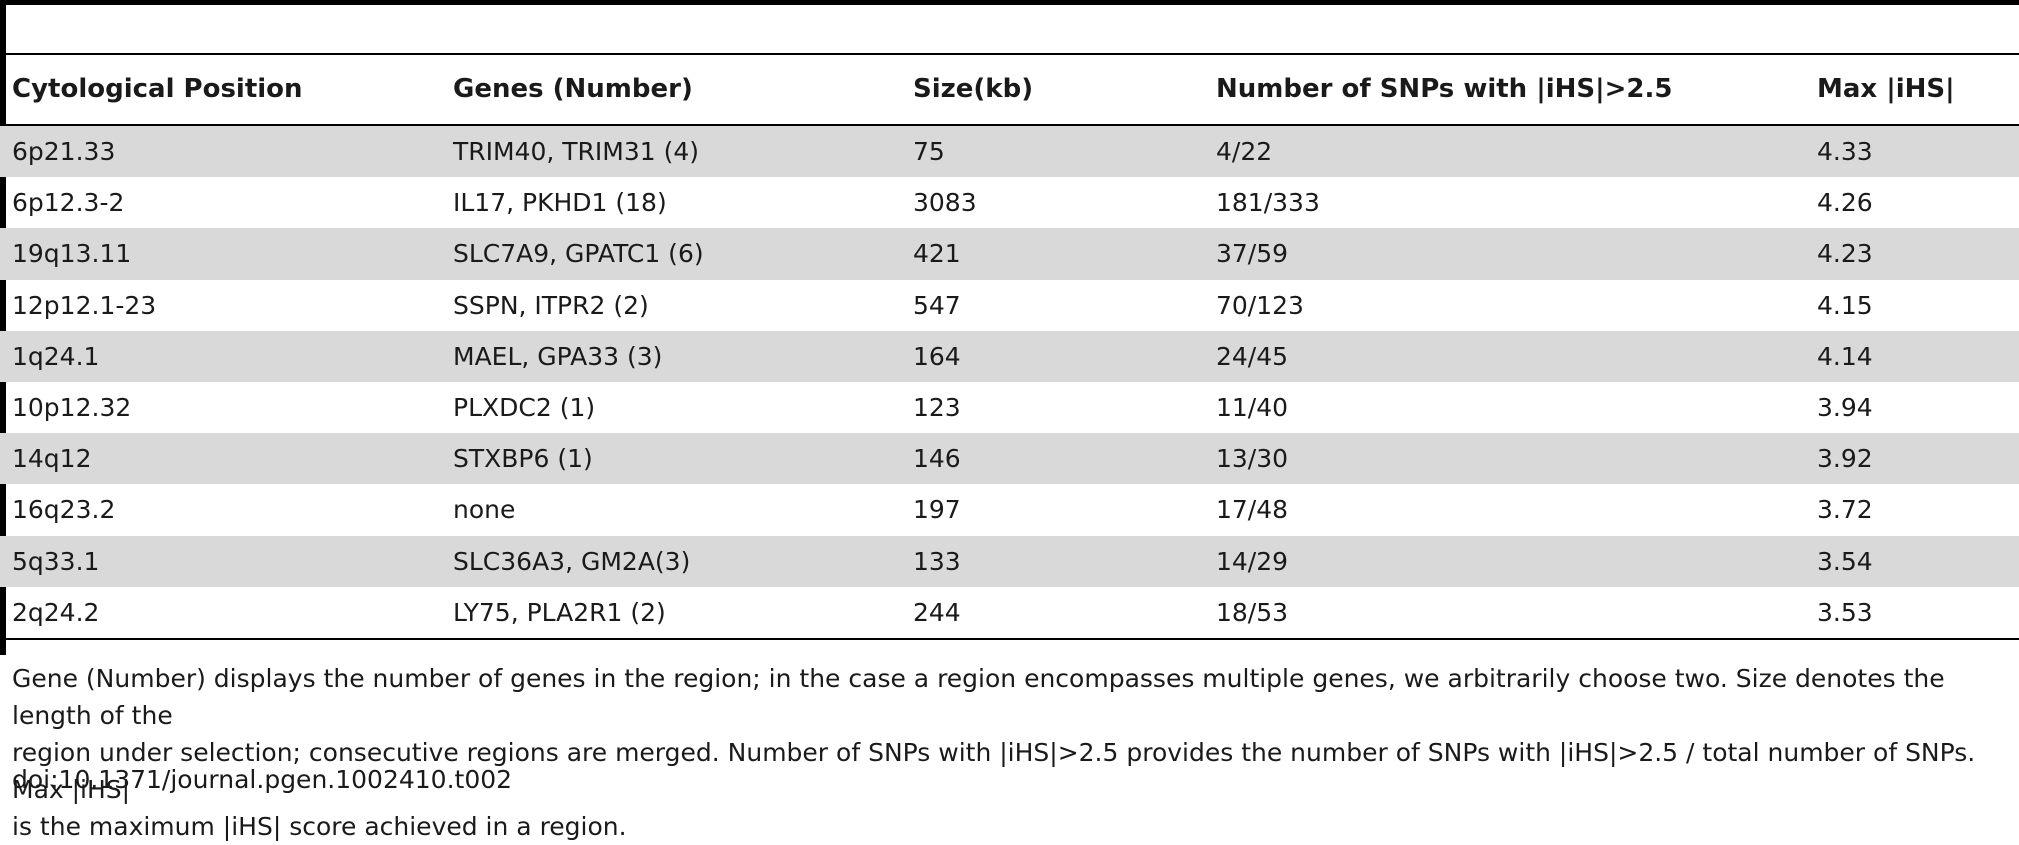 The image size is (2019, 845). What do you see at coordinates (1845, 305) in the screenshot?
I see `cell-max-ihs: 4.15` at bounding box center [1845, 305].